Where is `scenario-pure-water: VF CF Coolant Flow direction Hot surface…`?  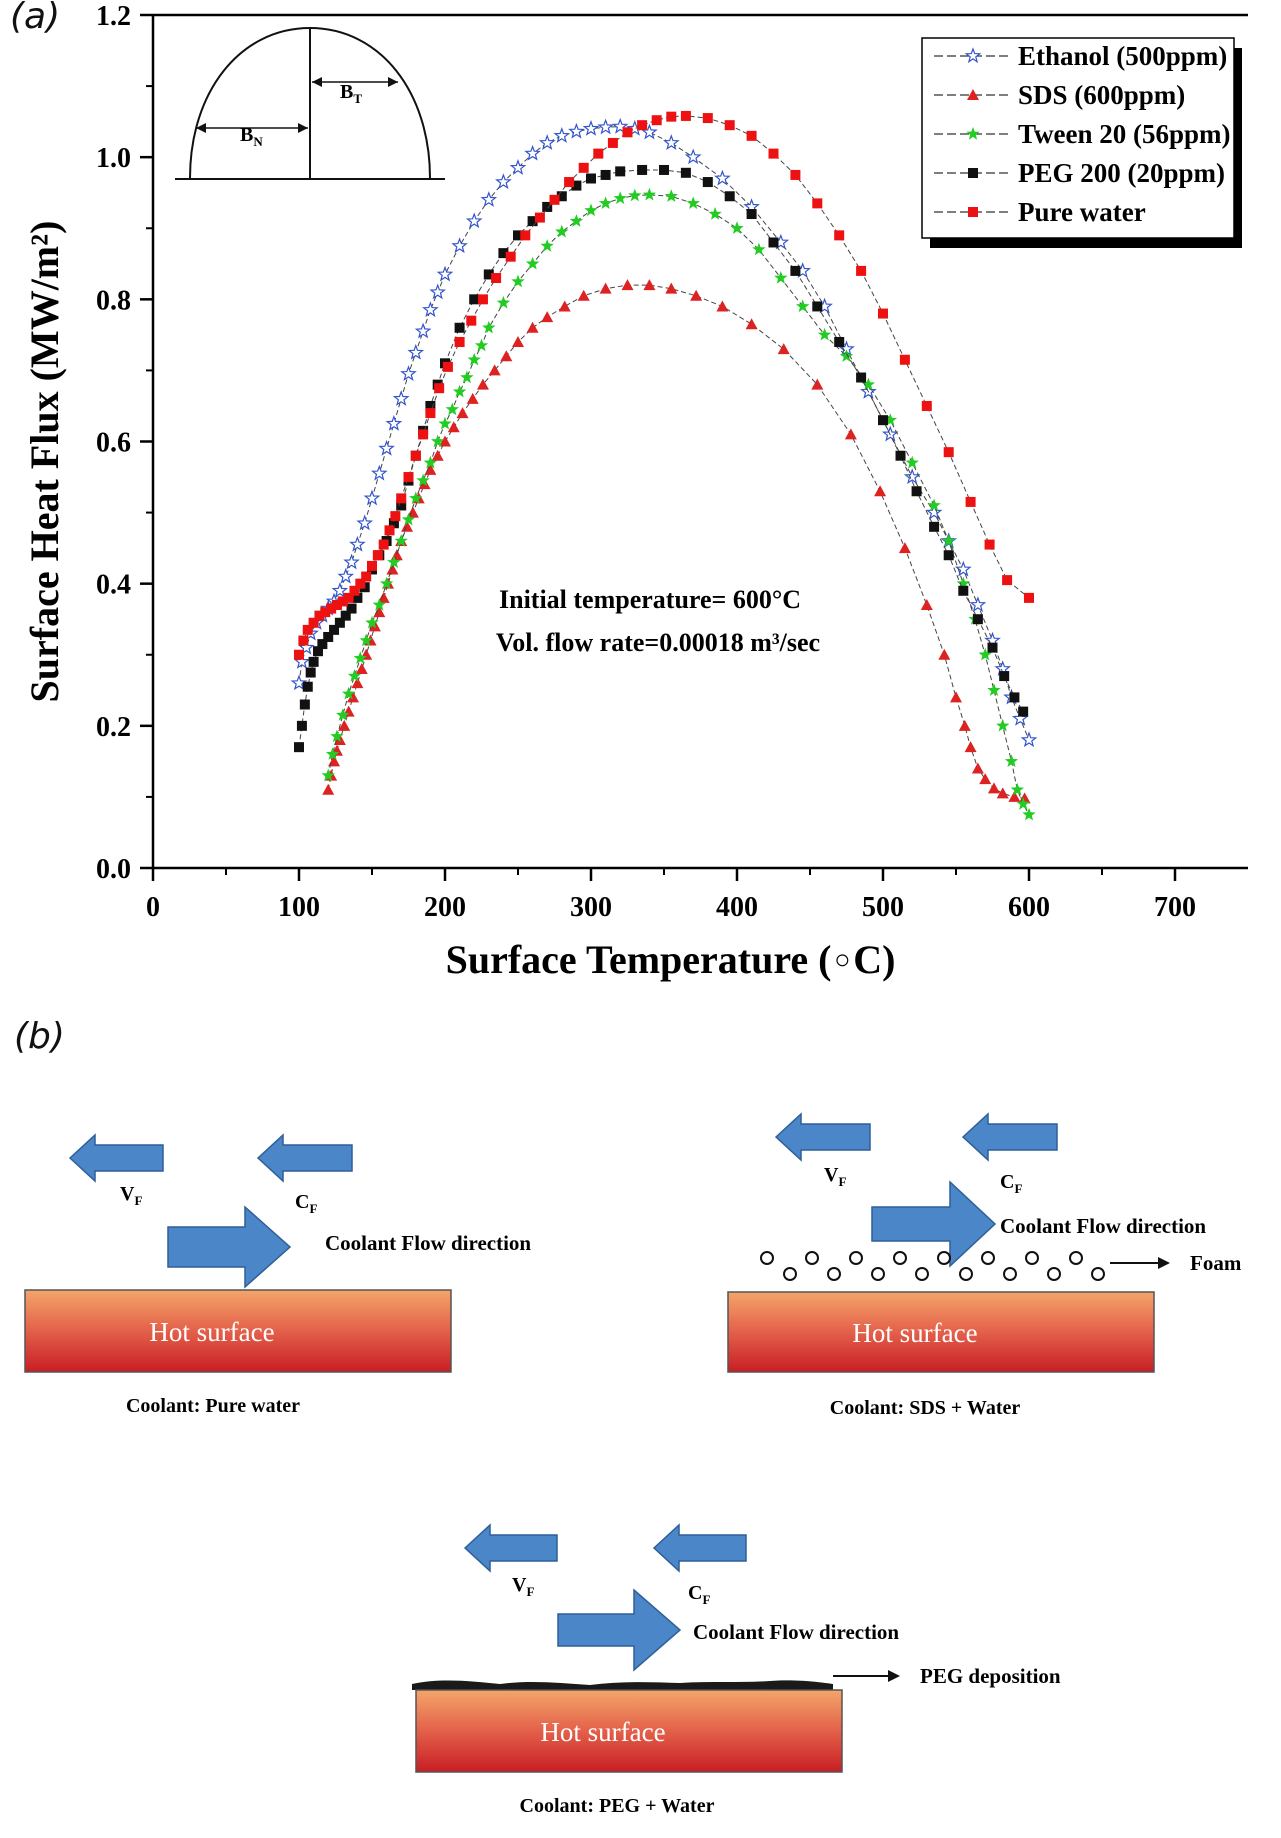
scenario-pure-water: VF CF Coolant Flow direction Hot surface… is located at coordinates (277, 1275).